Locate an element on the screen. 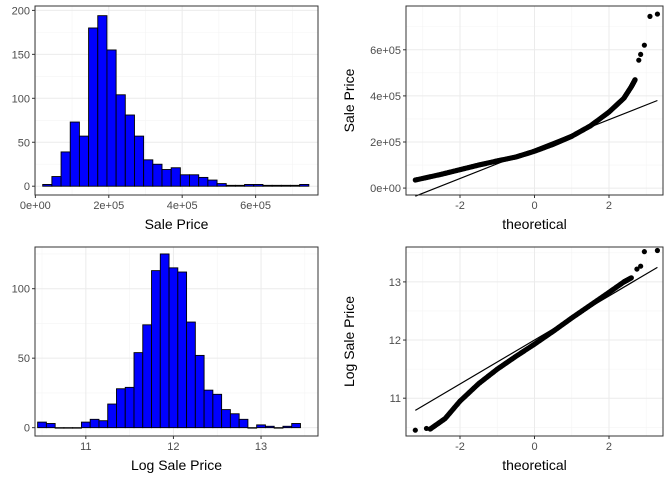  y-tick-label: 2e+05 is located at coordinates (385, 143).